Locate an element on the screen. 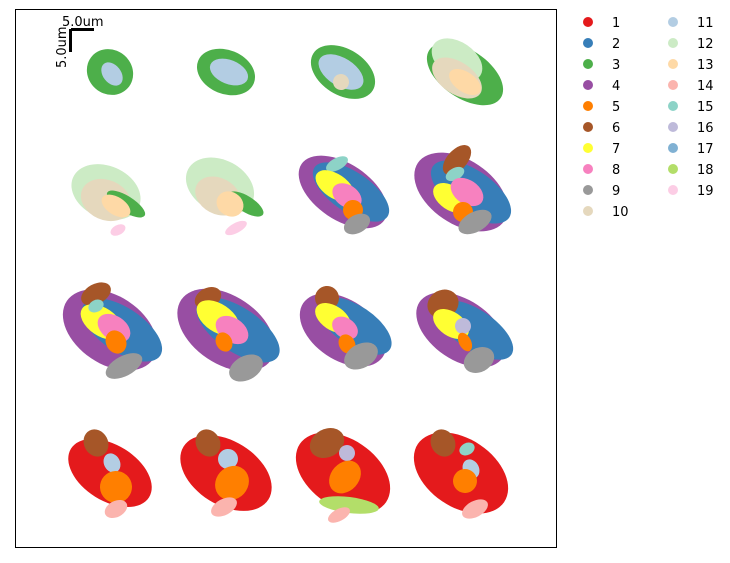  legend-item-5: 5 is located at coordinates (601, 107).